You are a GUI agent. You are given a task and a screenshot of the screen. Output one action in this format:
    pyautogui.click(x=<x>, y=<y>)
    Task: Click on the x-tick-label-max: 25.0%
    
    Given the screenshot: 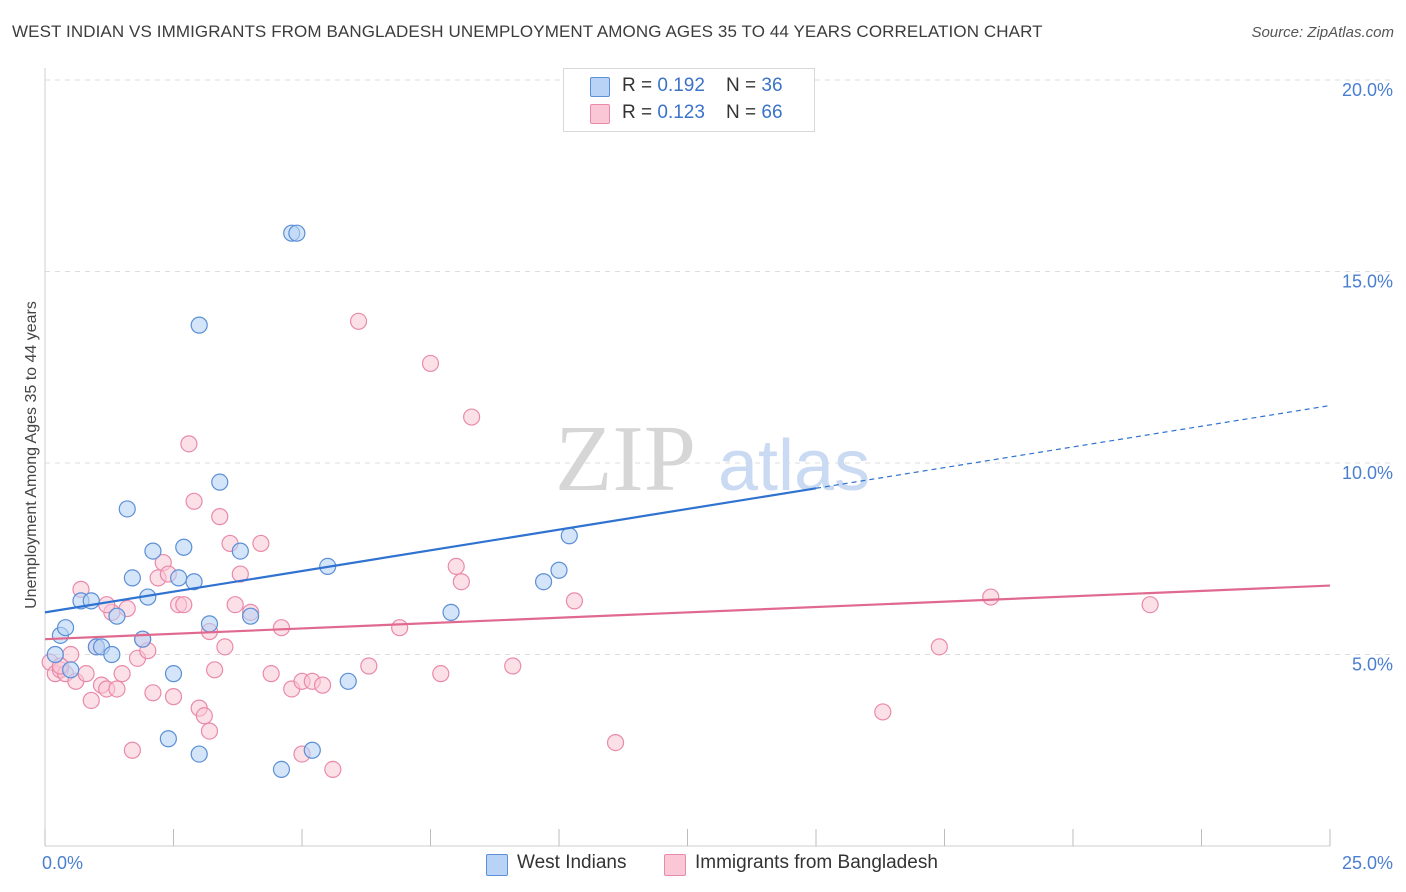 What is the action you would take?
    pyautogui.click(x=1367, y=863)
    